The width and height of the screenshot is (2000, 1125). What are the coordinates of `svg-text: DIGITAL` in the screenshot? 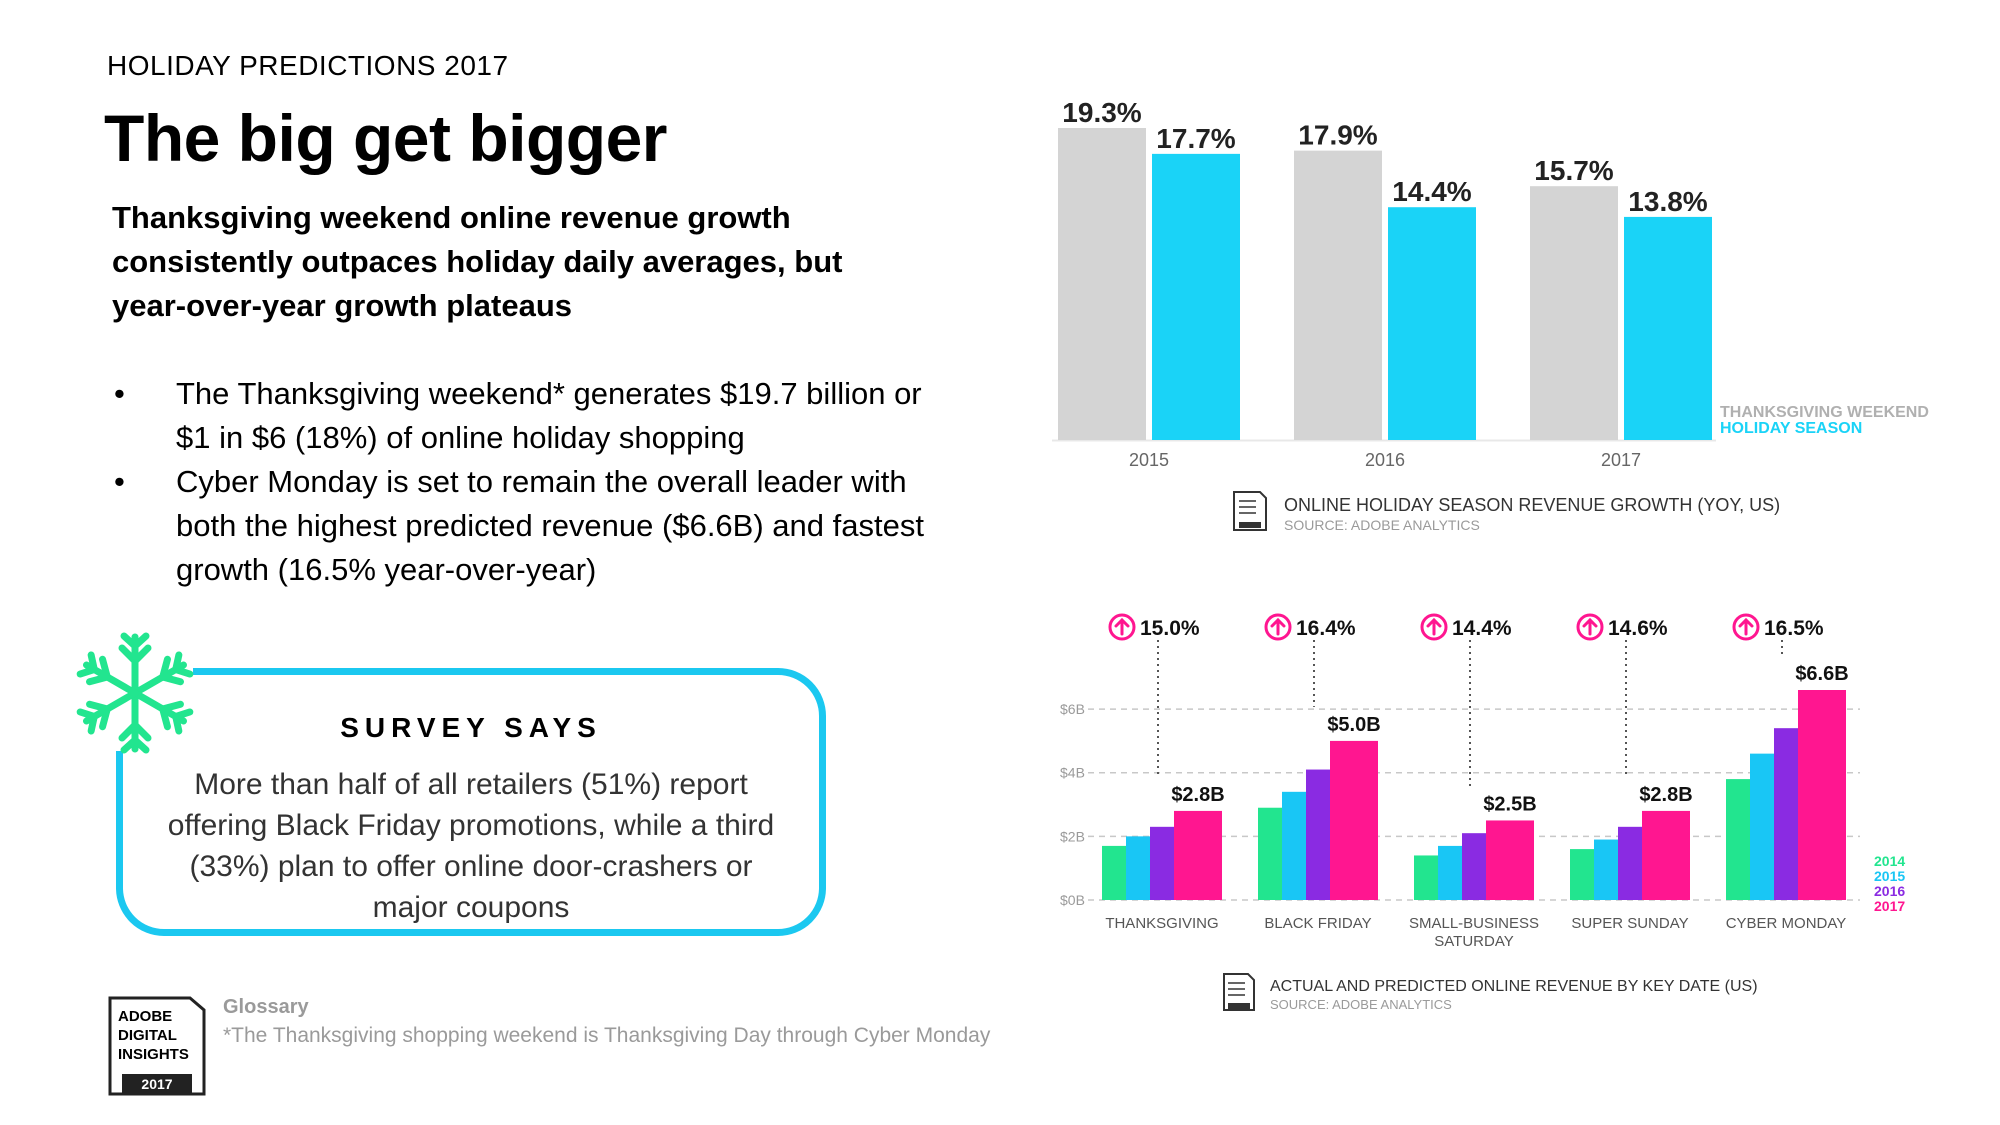 It's located at (147, 1035).